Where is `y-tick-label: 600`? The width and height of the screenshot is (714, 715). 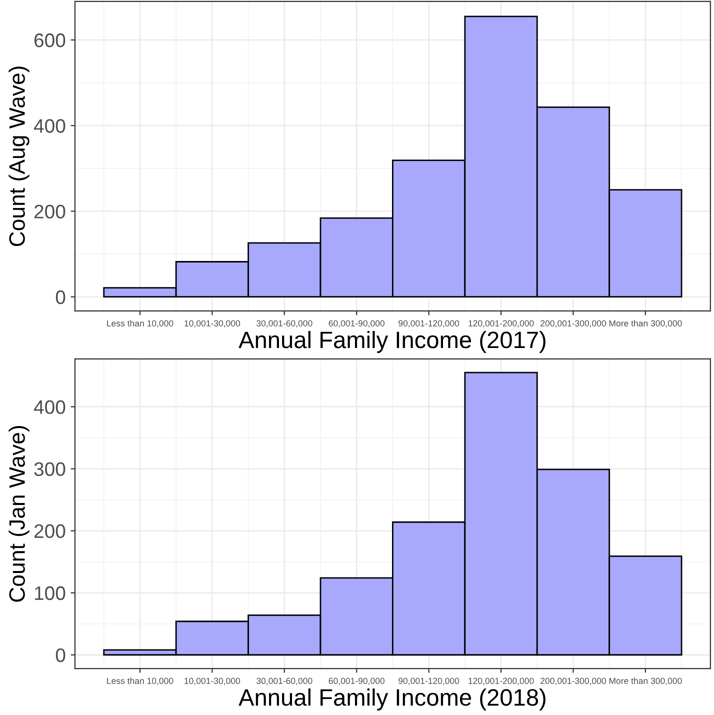
y-tick-label: 600 is located at coordinates (50, 40).